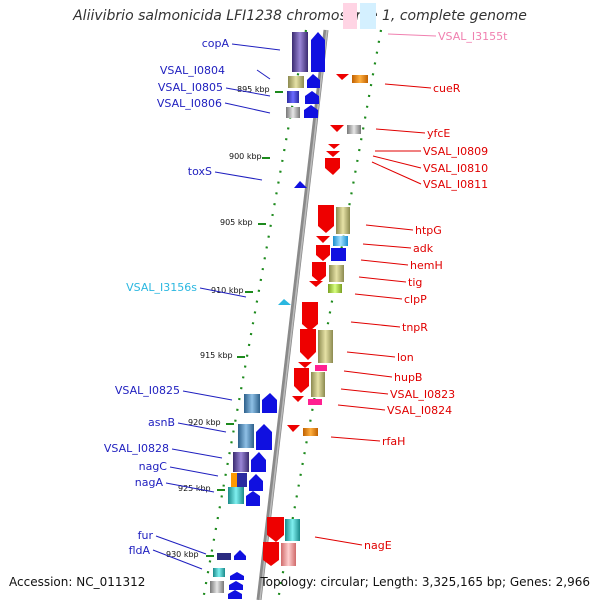 The height and width of the screenshot is (600, 600). What do you see at coordinates (438, 133) in the screenshot?
I see `gene-label-right: yfcE` at bounding box center [438, 133].